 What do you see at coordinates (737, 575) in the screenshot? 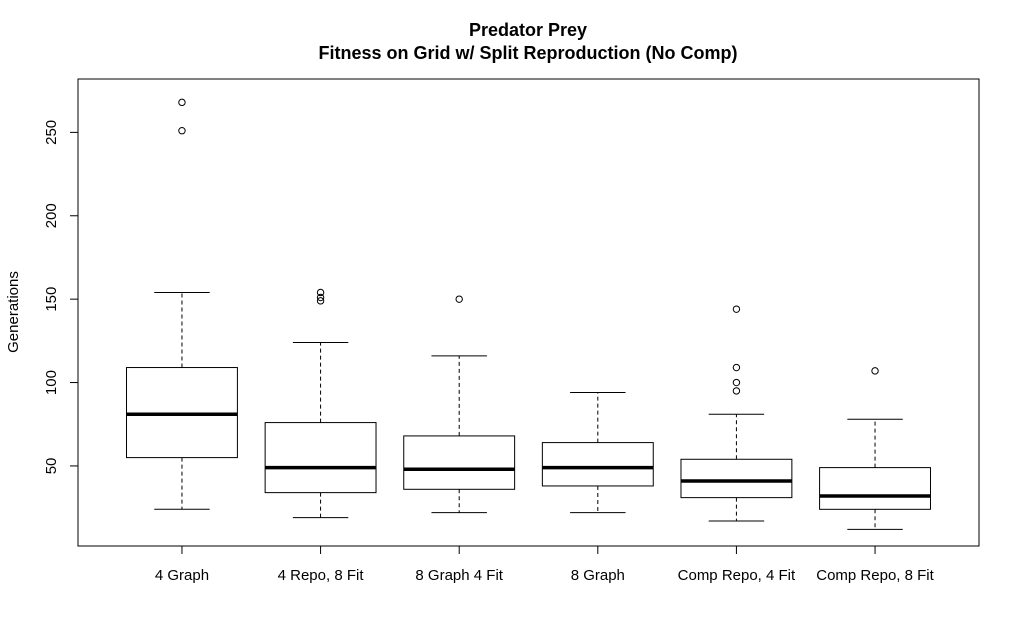
I see `x-tick-label: Comp Repo, 4 Fit` at bounding box center [737, 575].